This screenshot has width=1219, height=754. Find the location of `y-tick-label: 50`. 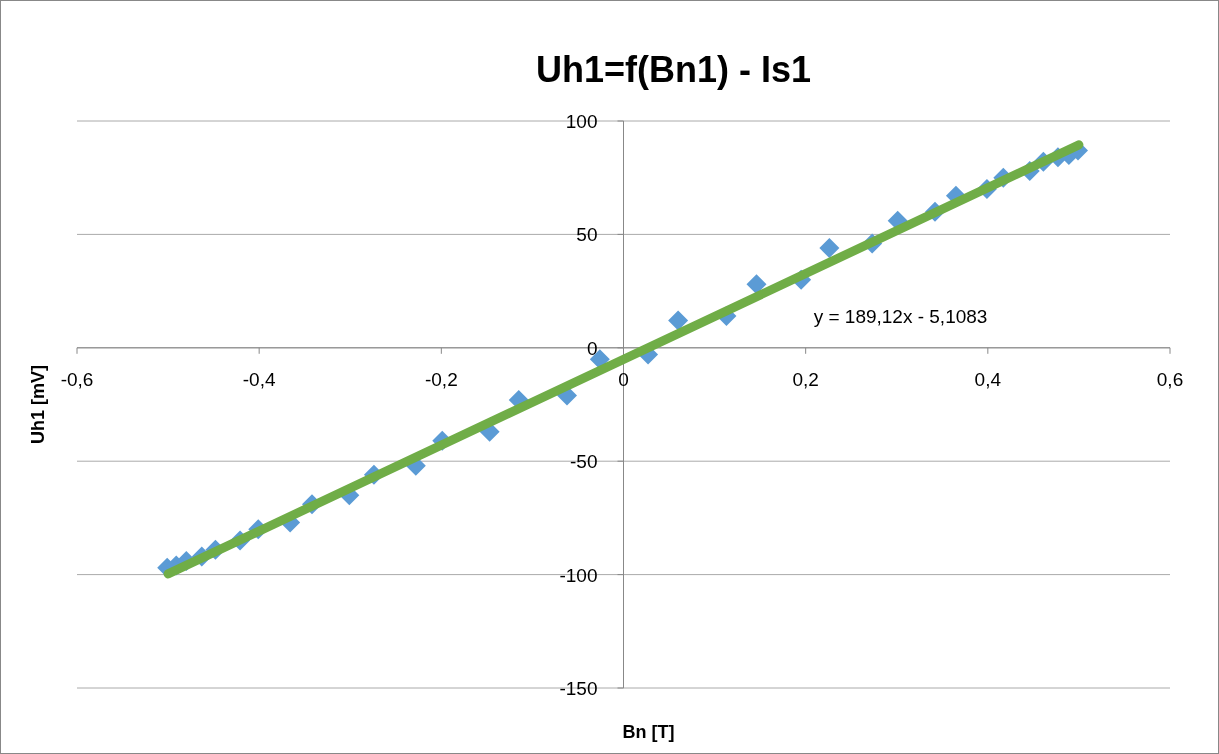

y-tick-label: 50 is located at coordinates (587, 235).